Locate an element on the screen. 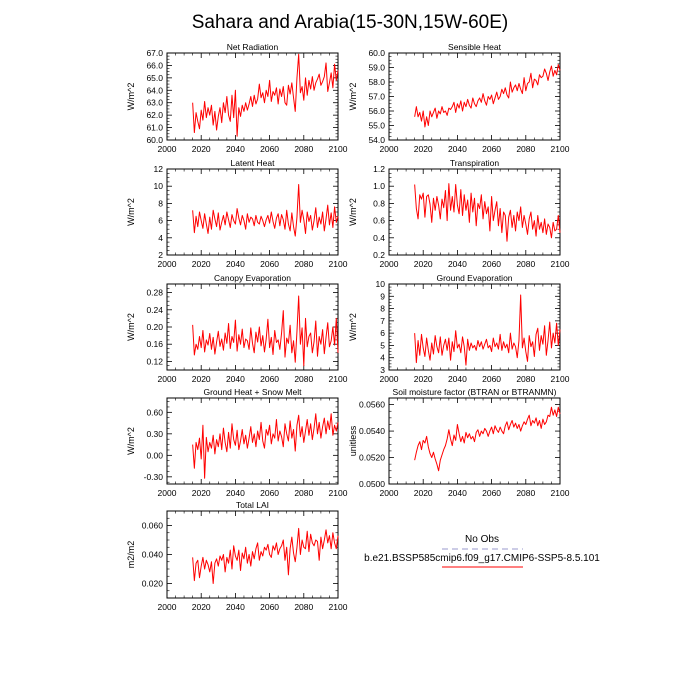 This screenshot has height=700, width=700. y-tick-label: 2 is located at coordinates (160, 255).